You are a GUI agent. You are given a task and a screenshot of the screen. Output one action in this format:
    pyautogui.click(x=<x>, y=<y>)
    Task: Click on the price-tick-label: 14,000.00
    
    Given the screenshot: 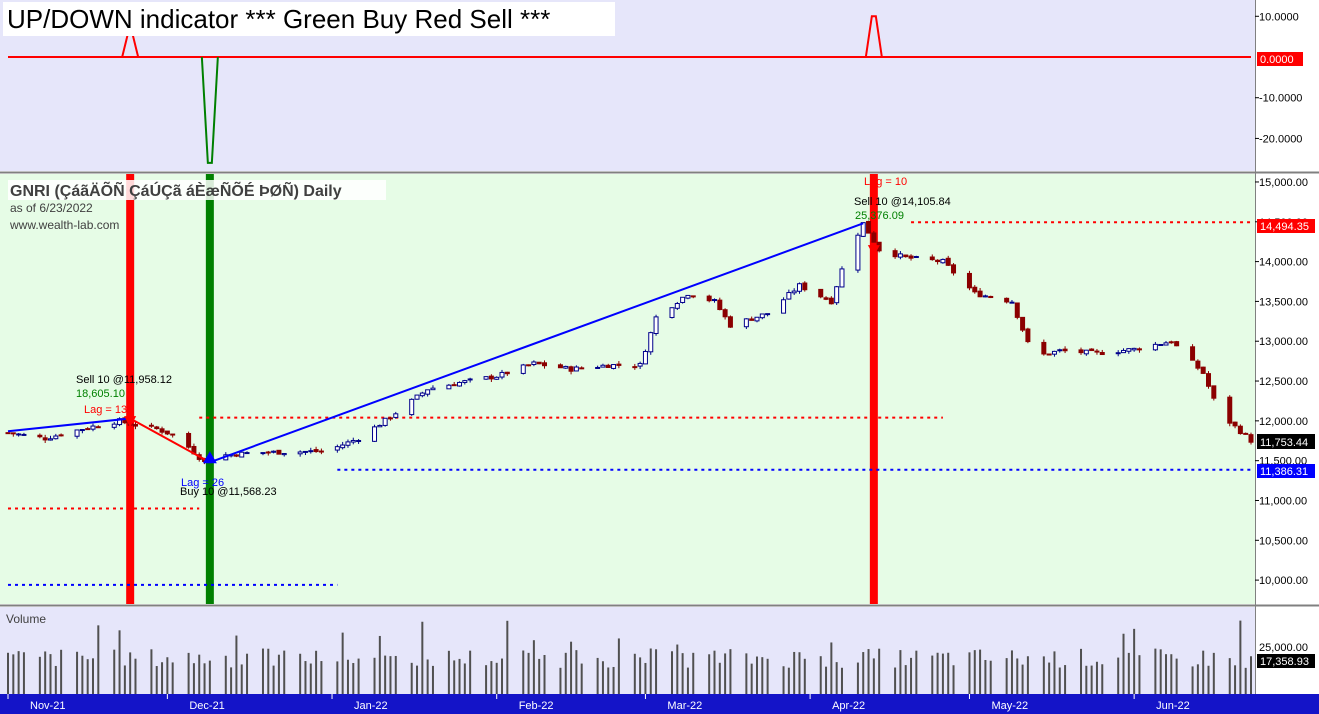 What is the action you would take?
    pyautogui.click(x=1283, y=263)
    